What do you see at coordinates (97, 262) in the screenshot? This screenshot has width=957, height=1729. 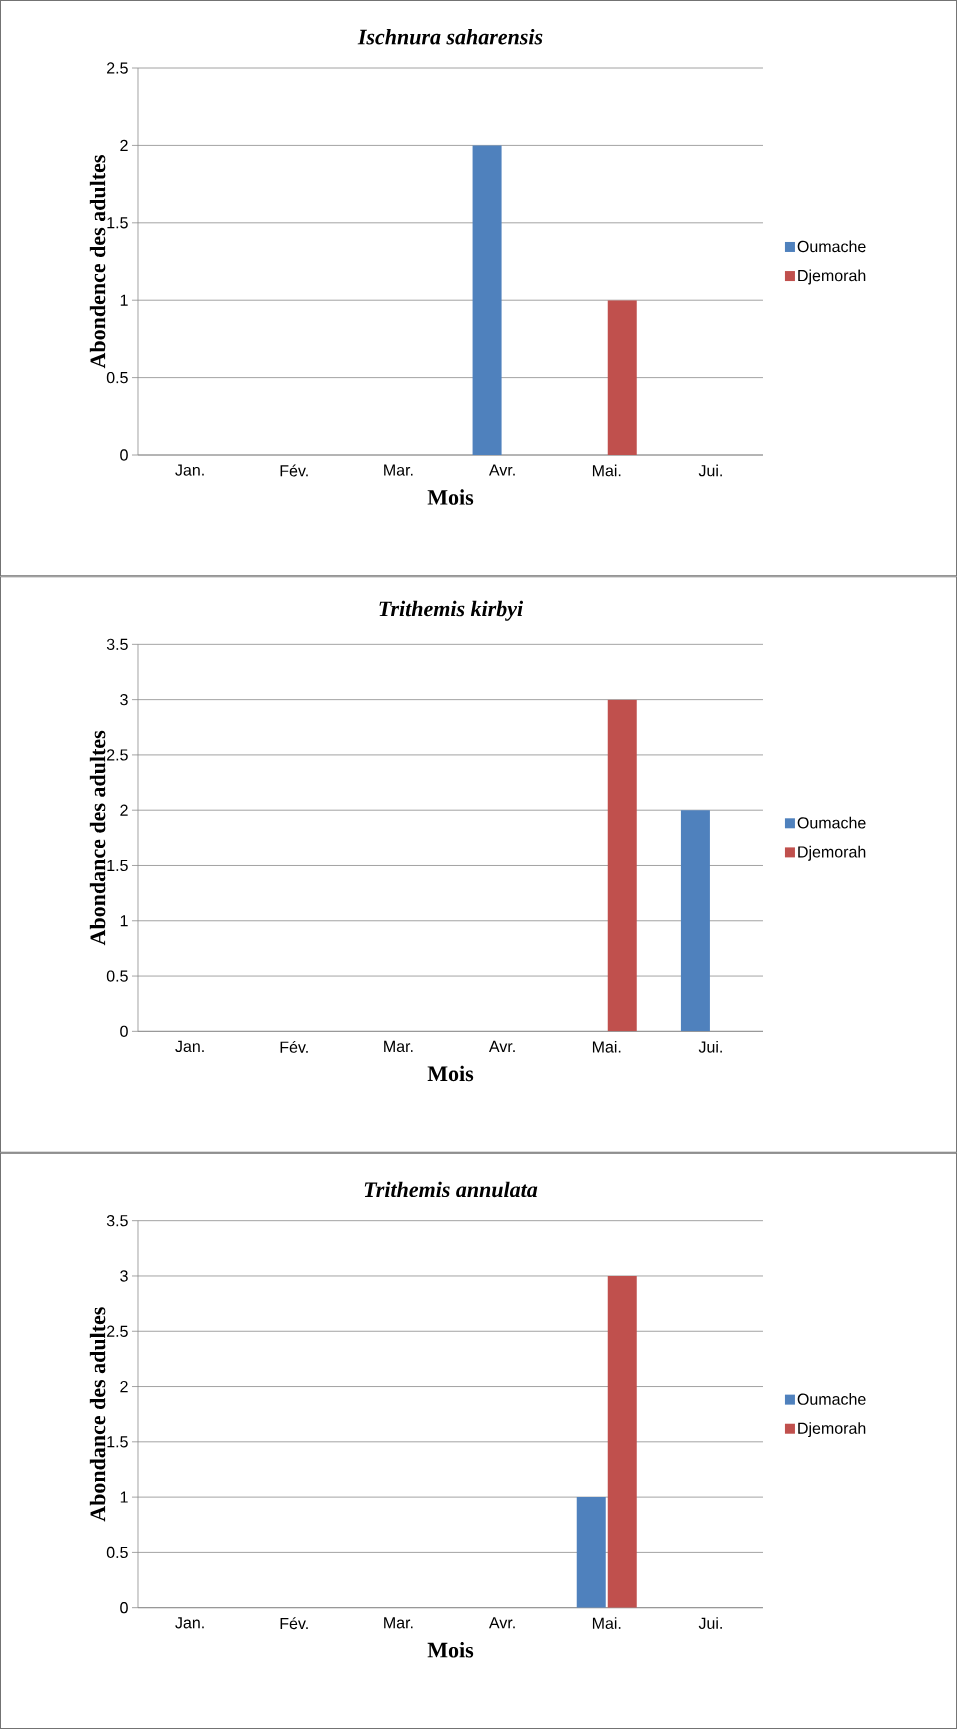 I see `y-axis-title: Abondence des adultes` at bounding box center [97, 262].